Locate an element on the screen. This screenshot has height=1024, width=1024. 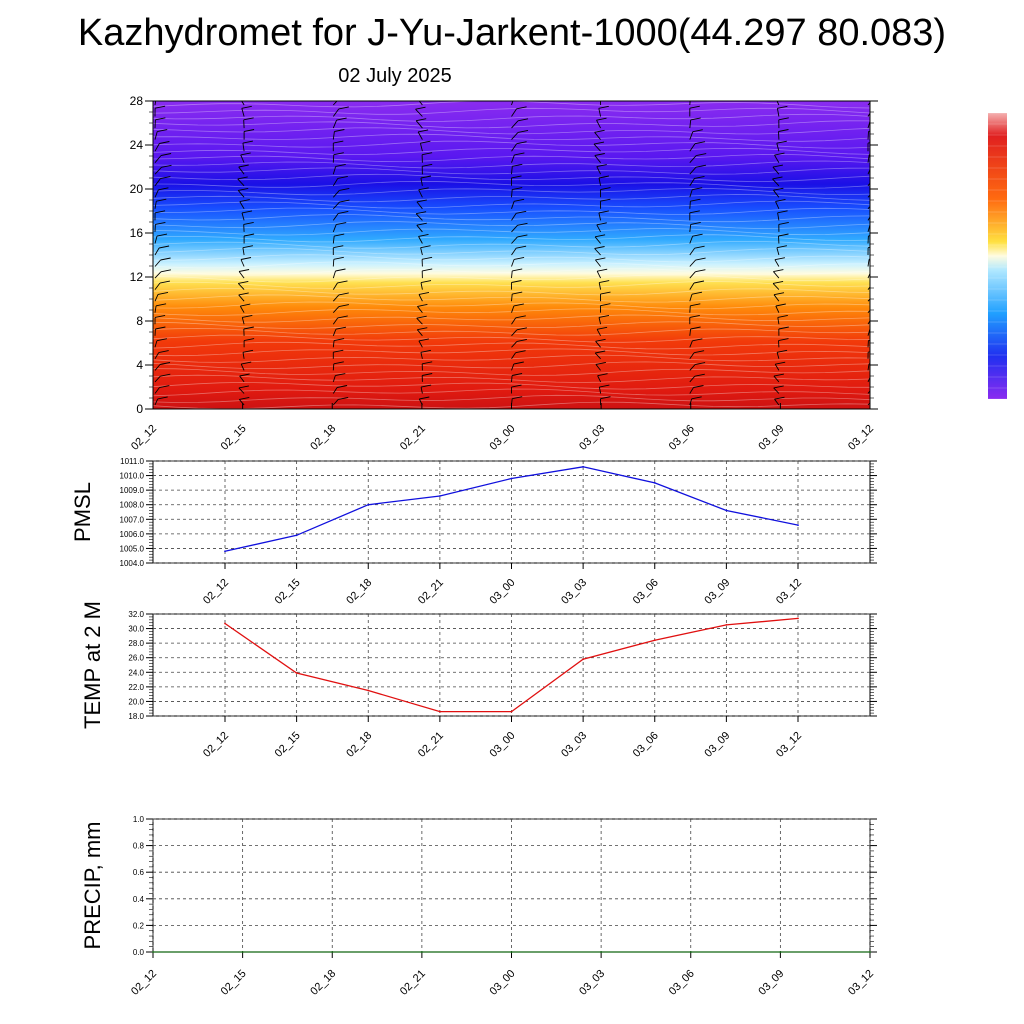
y-tick-label: 28.0 is located at coordinates (136, 643).